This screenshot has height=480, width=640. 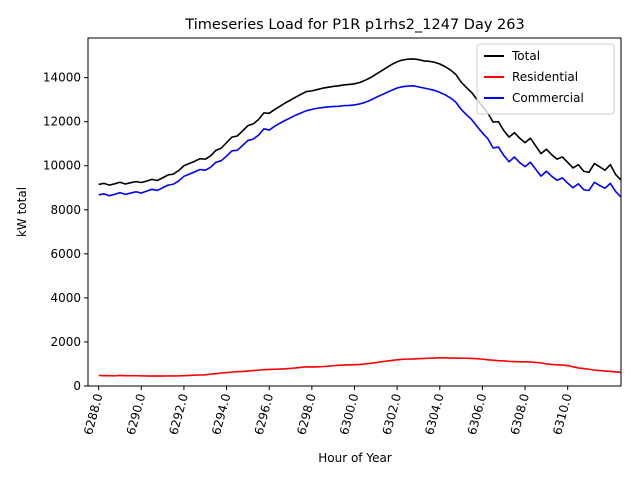 What do you see at coordinates (65, 210) in the screenshot?
I see `y-tick-label: 8000` at bounding box center [65, 210].